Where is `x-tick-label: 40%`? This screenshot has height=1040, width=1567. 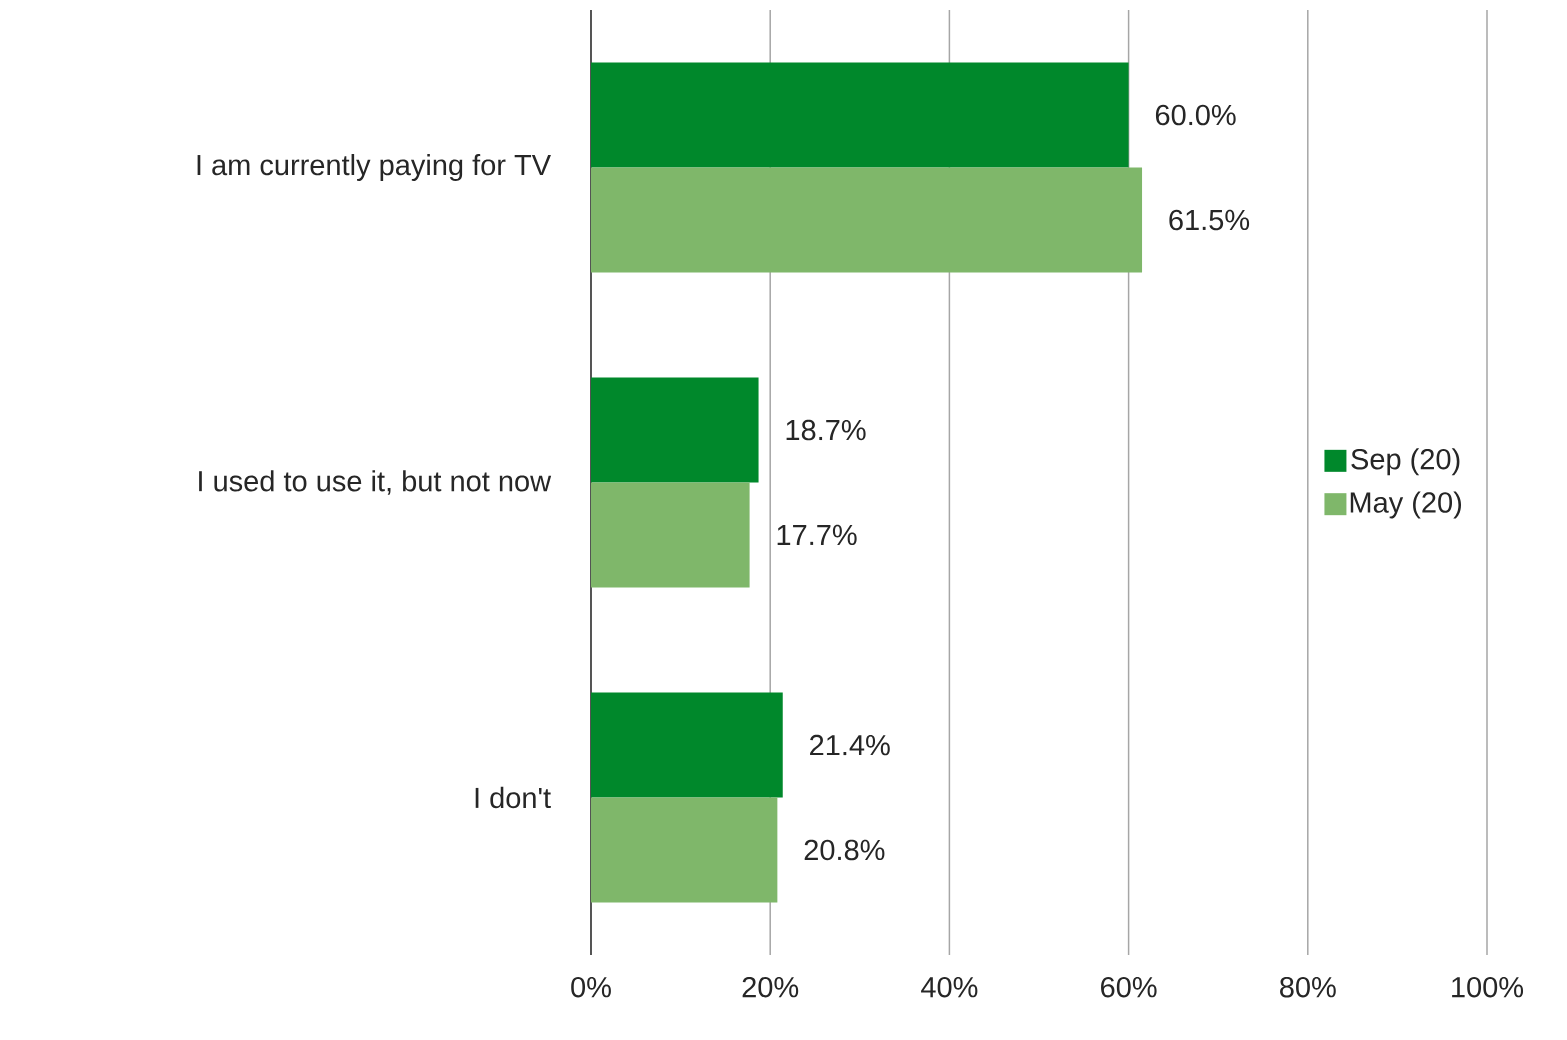
x-tick-label: 40% is located at coordinates (949, 987).